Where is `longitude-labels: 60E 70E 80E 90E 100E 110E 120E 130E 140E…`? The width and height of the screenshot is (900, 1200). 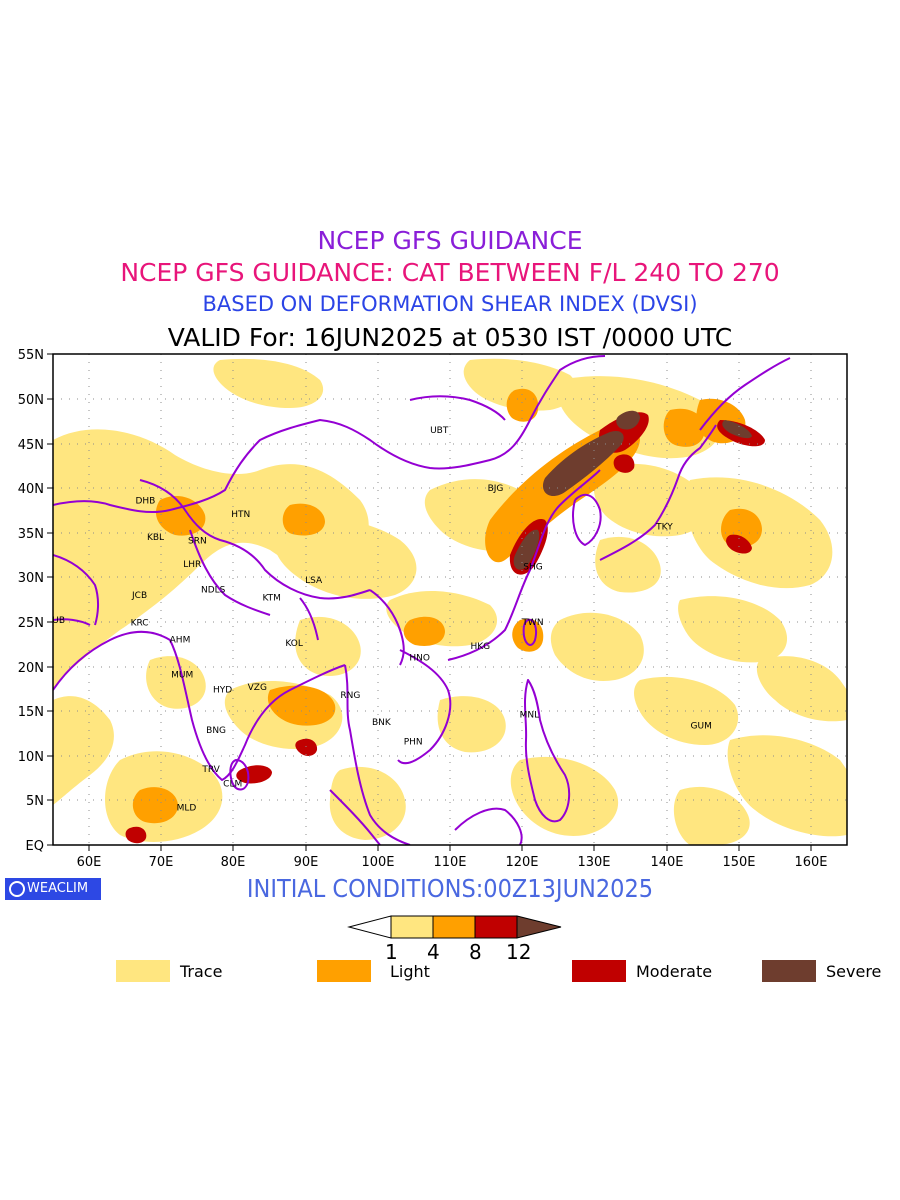
longitude-labels: 60E 70E 80E 90E 100E 110E 120E 130E 140E… is located at coordinates (452, 862).